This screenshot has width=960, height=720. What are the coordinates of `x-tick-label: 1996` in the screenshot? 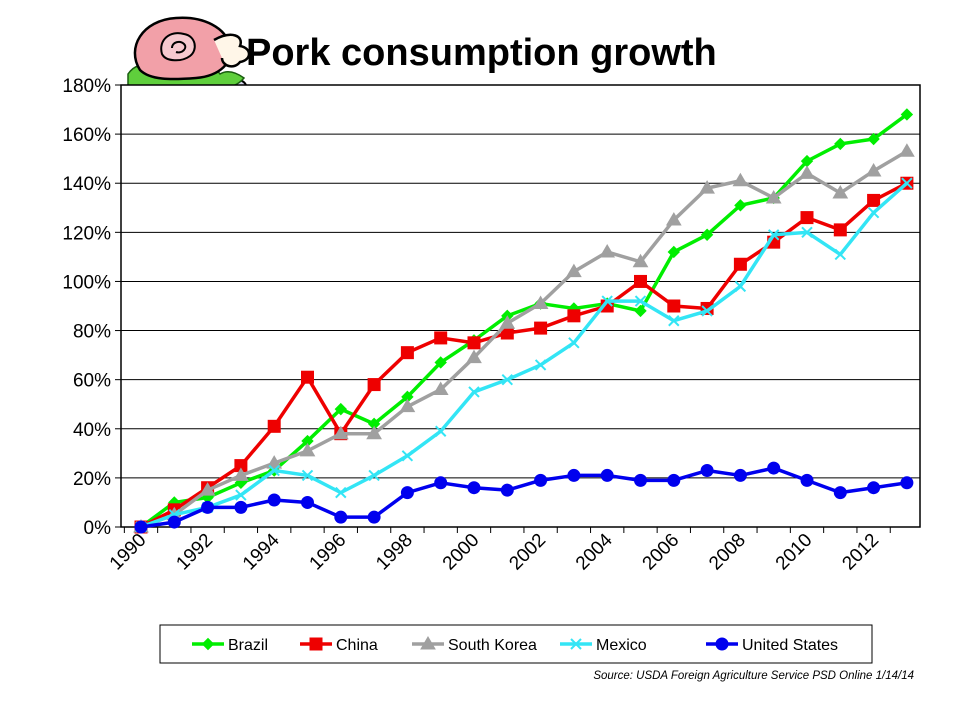 It's located at (328, 552).